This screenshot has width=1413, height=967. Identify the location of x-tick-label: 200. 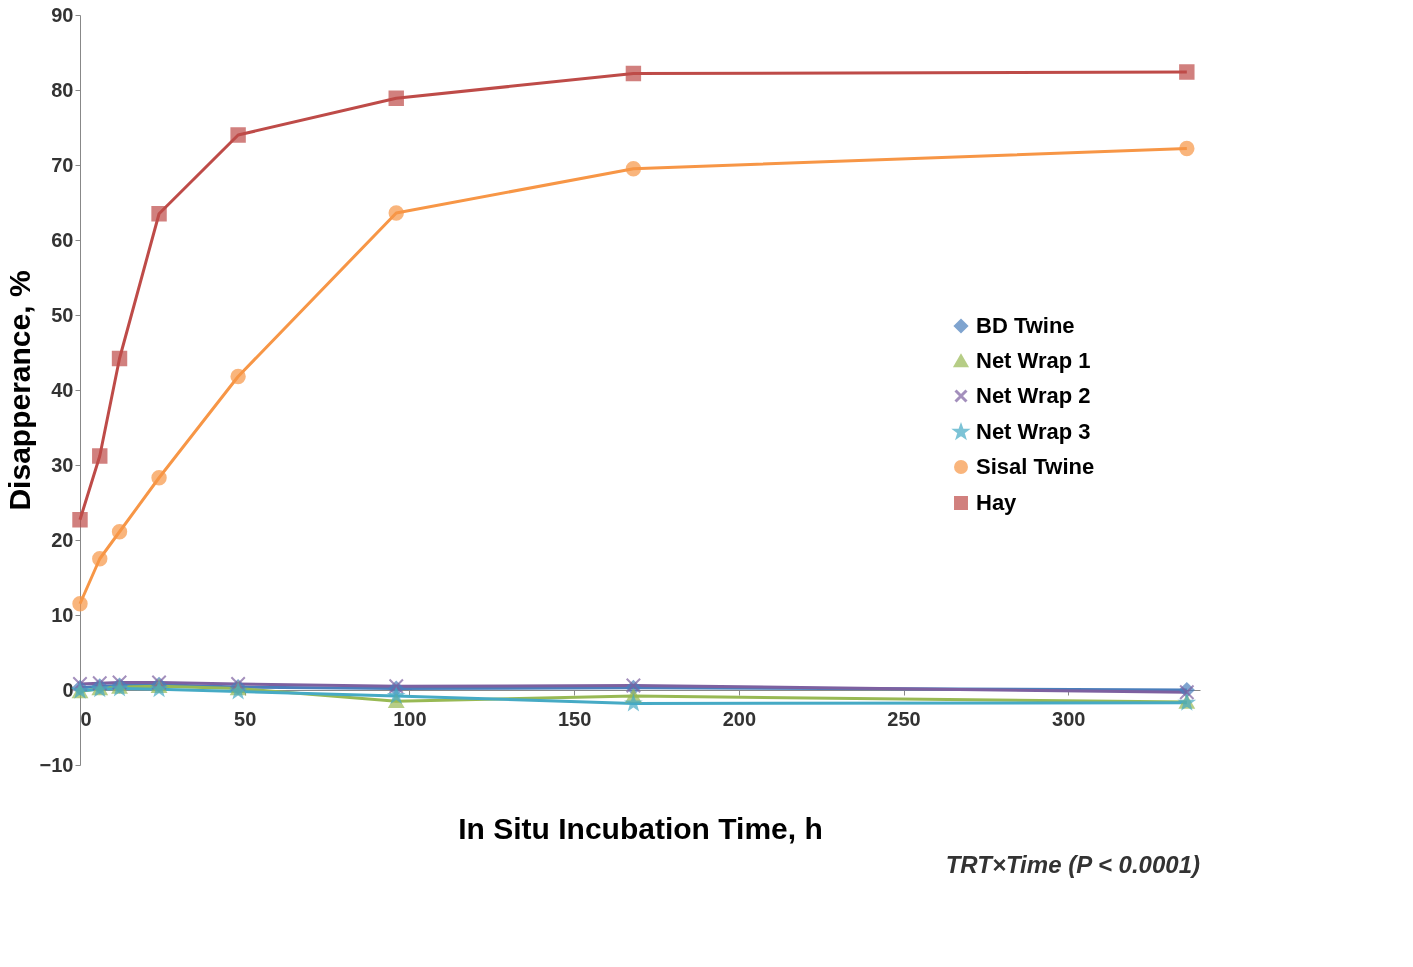
(739, 718).